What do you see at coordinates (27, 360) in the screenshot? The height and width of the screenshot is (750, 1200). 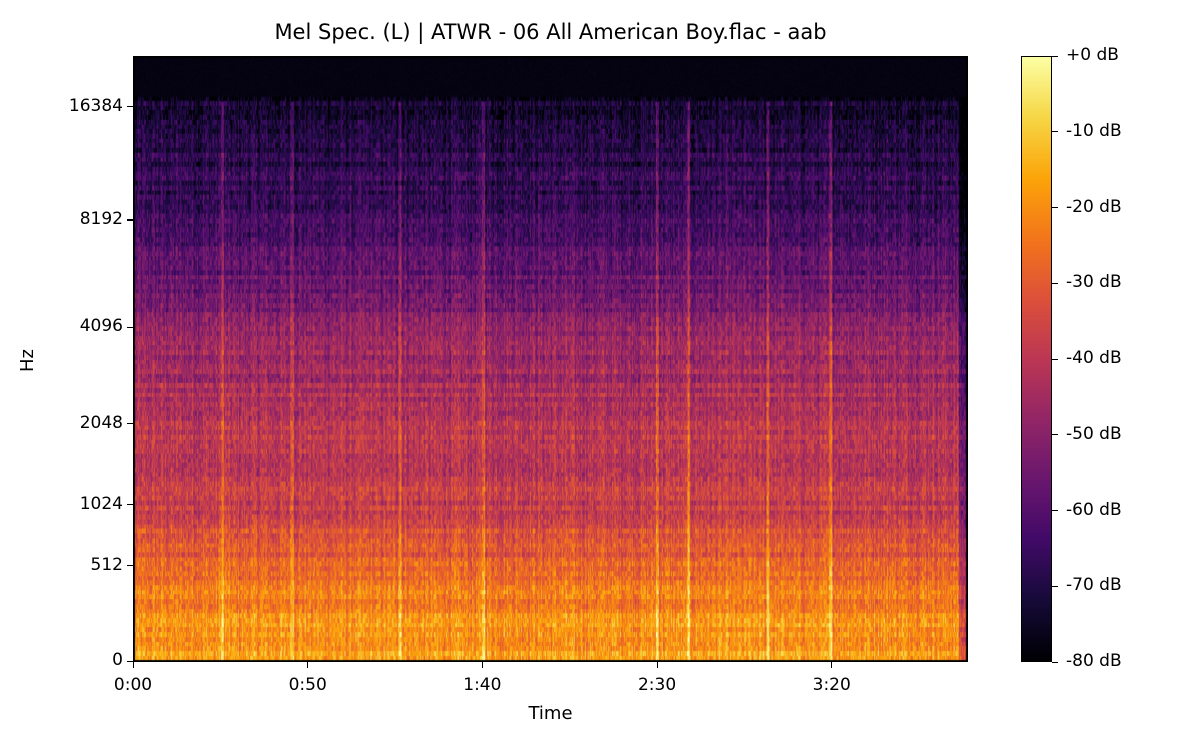 I see `y-axis-label: Hz` at bounding box center [27, 360].